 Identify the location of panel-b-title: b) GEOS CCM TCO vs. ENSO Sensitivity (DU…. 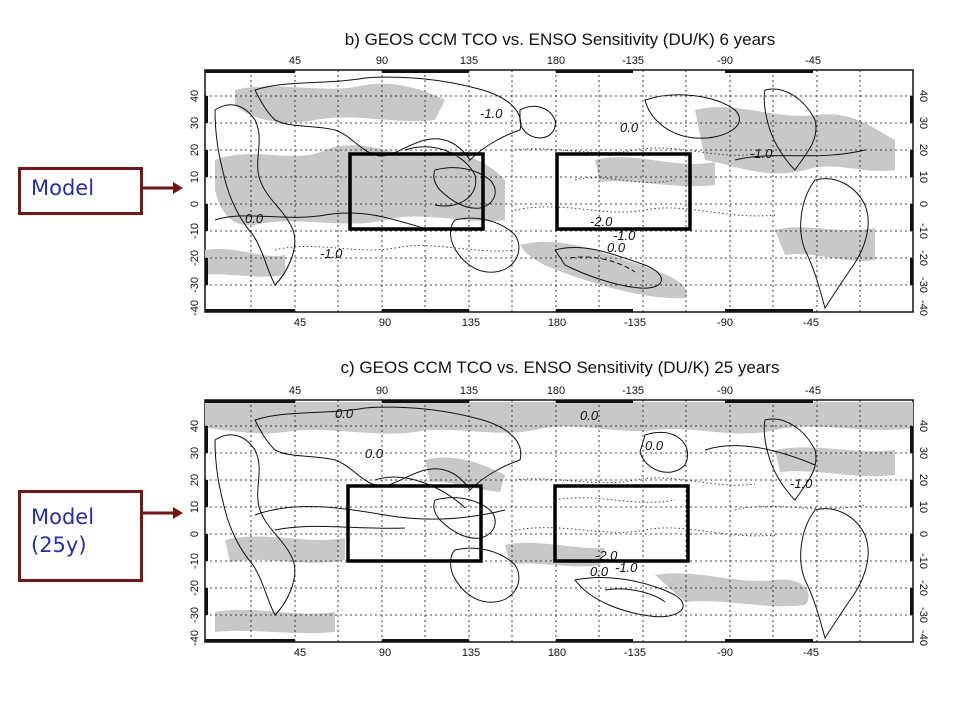
(560, 39).